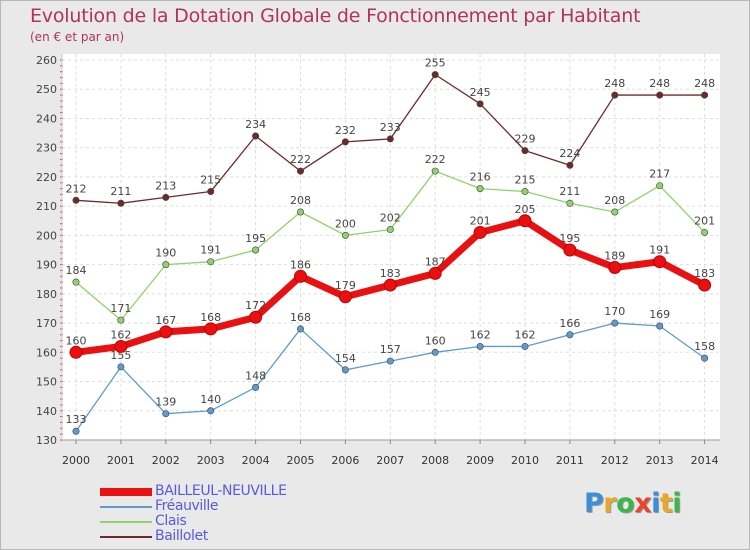 The image size is (750, 550). Describe the element at coordinates (76, 460) in the screenshot. I see `x-tick-label: 2000` at that location.